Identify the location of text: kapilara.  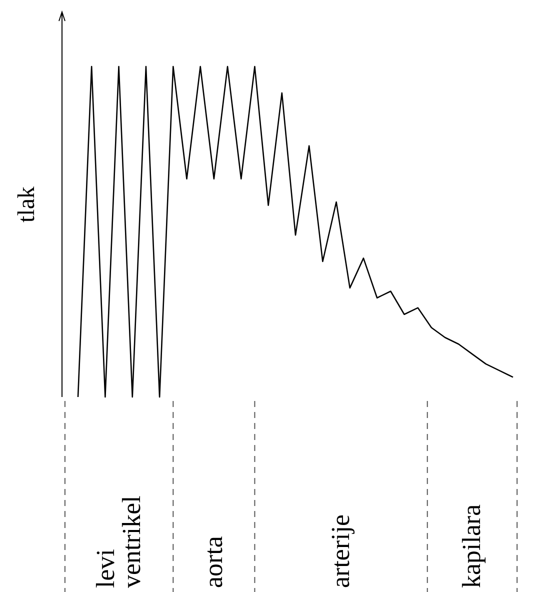
(471, 546).